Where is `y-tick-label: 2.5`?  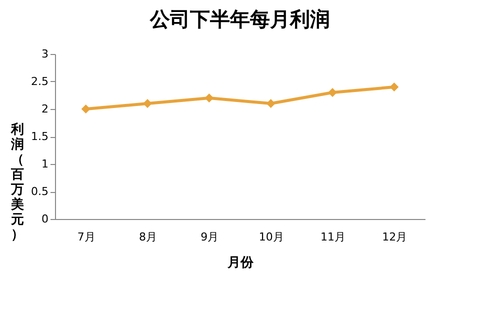 y-tick-label: 2.5 is located at coordinates (39, 81).